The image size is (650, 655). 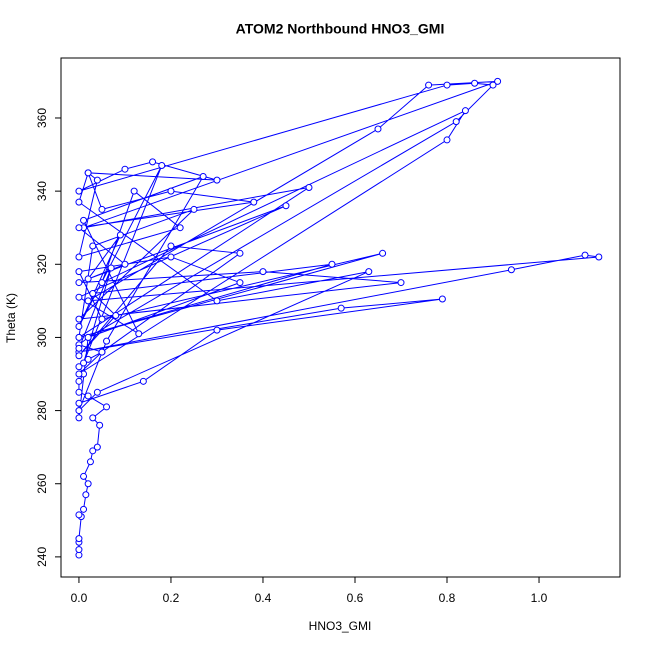 What do you see at coordinates (340, 626) in the screenshot?
I see `x-axis-label: HNO3_GMI` at bounding box center [340, 626].